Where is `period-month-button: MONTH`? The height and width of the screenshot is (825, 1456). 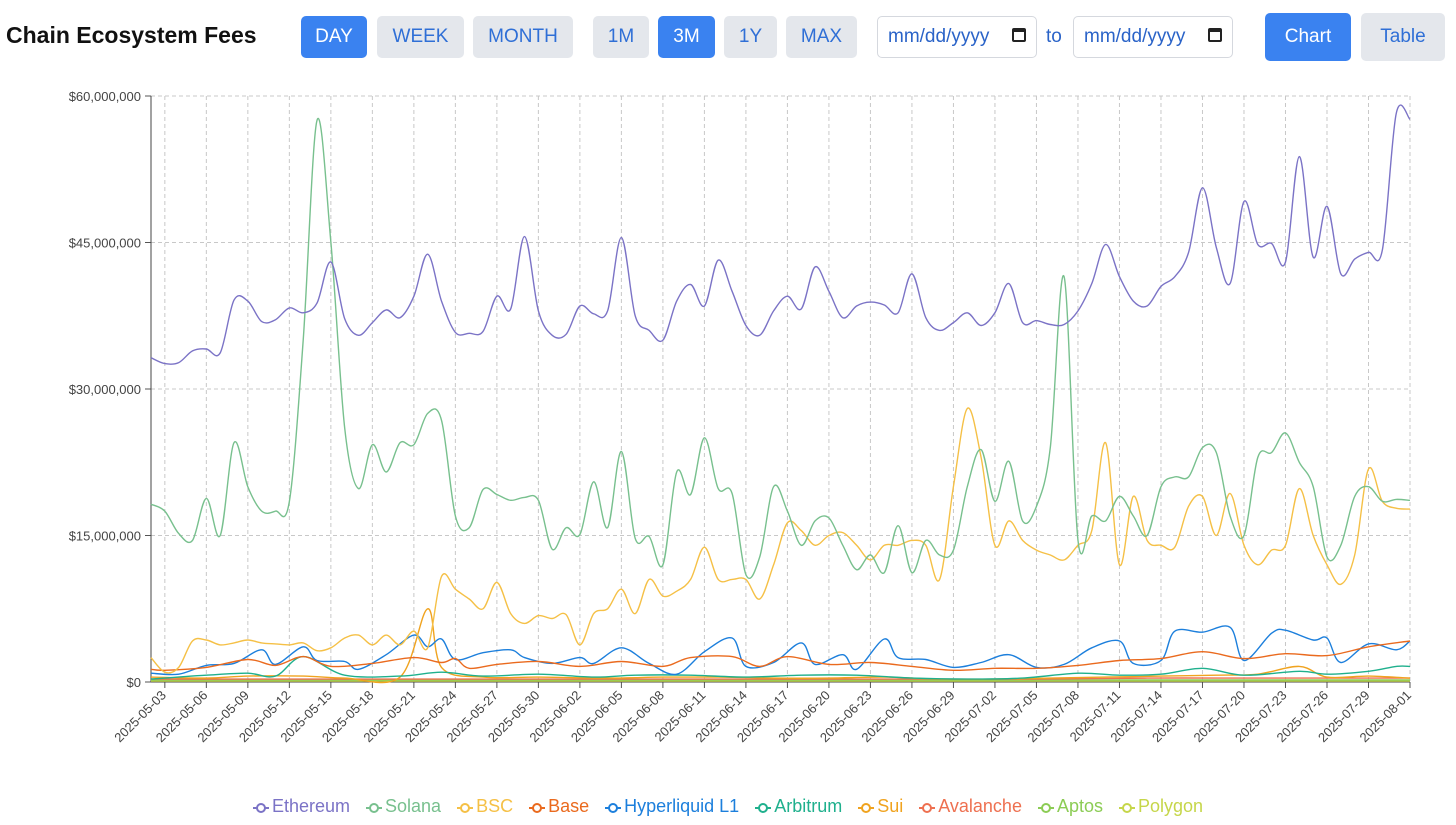 period-month-button: MONTH is located at coordinates (523, 37).